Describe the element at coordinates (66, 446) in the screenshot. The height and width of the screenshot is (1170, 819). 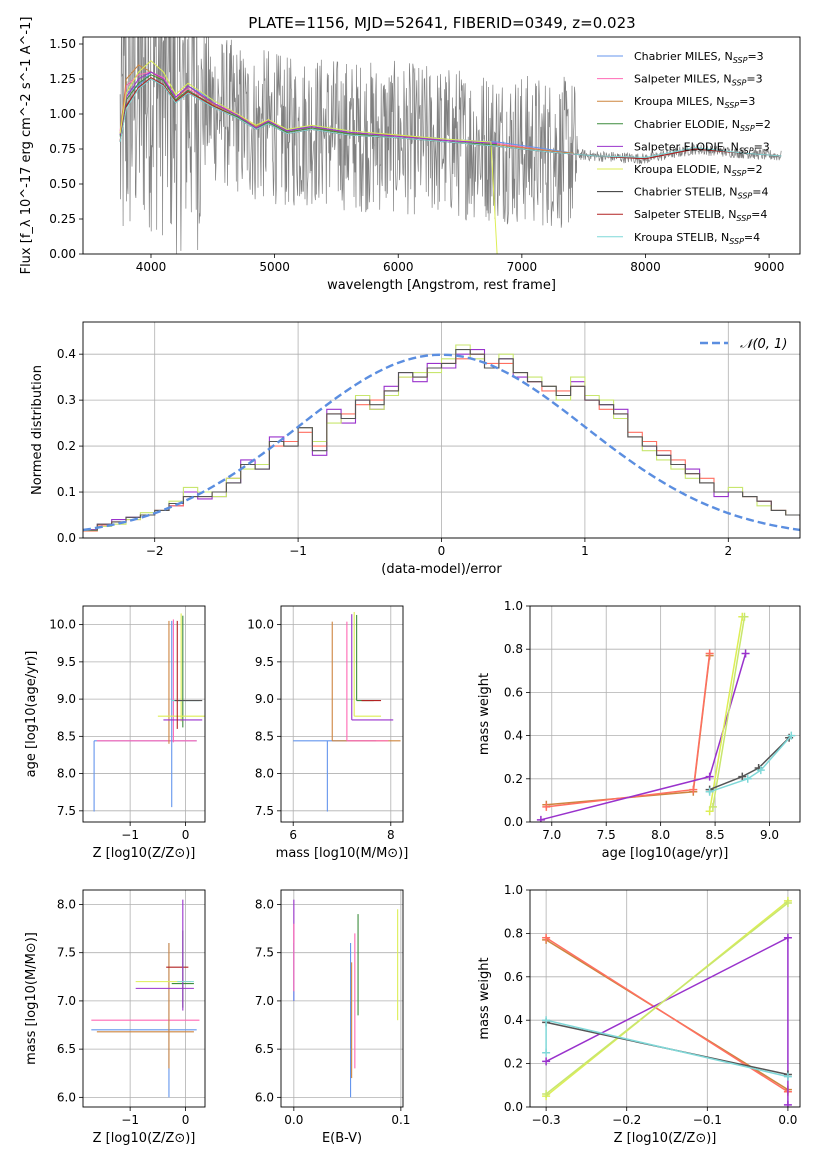
I see `y-tick-label: 0.2` at that location.